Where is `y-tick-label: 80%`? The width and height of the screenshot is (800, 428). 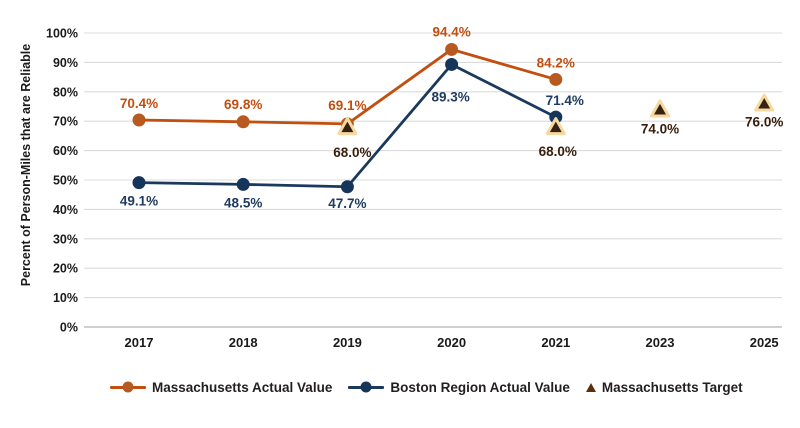
y-tick-label: 80% is located at coordinates (65, 92).